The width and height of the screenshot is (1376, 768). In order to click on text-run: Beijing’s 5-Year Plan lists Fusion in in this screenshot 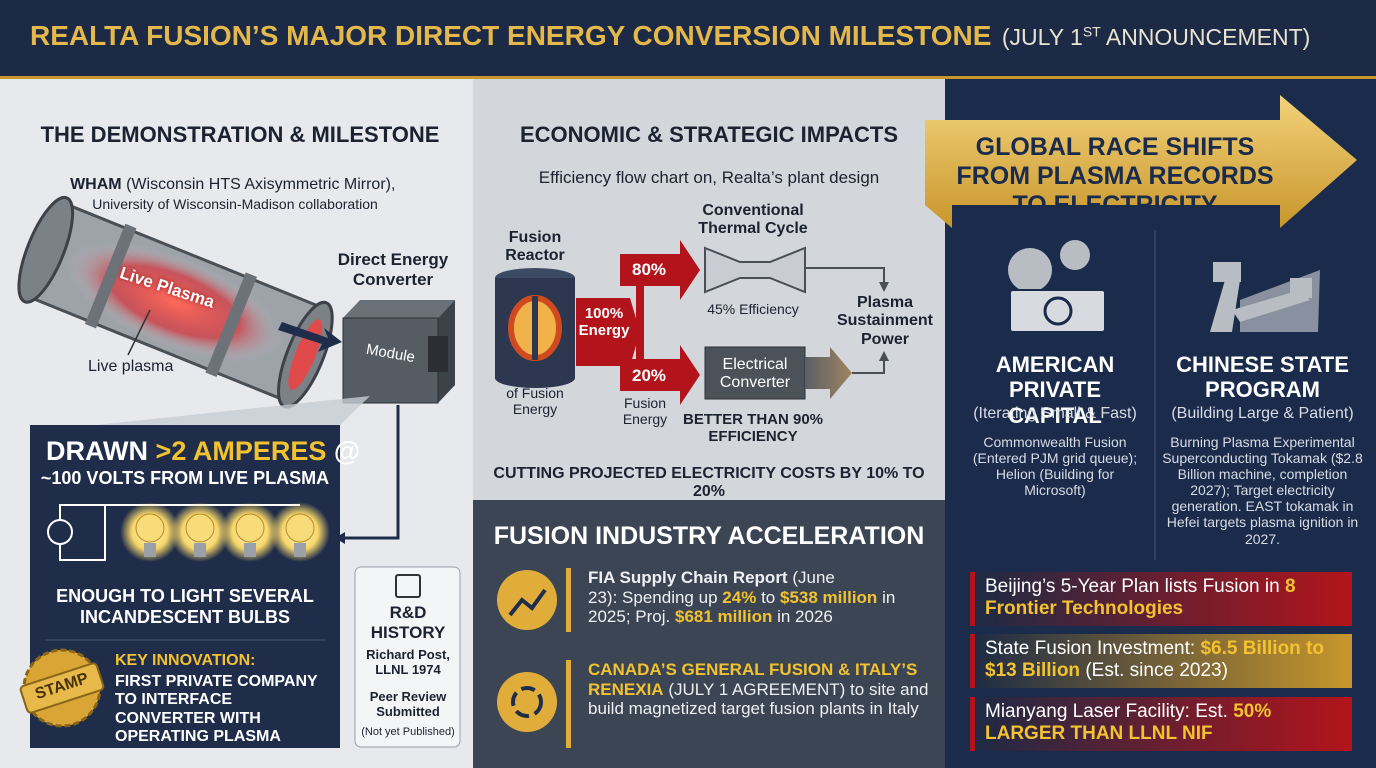, I will do `click(1132, 586)`.